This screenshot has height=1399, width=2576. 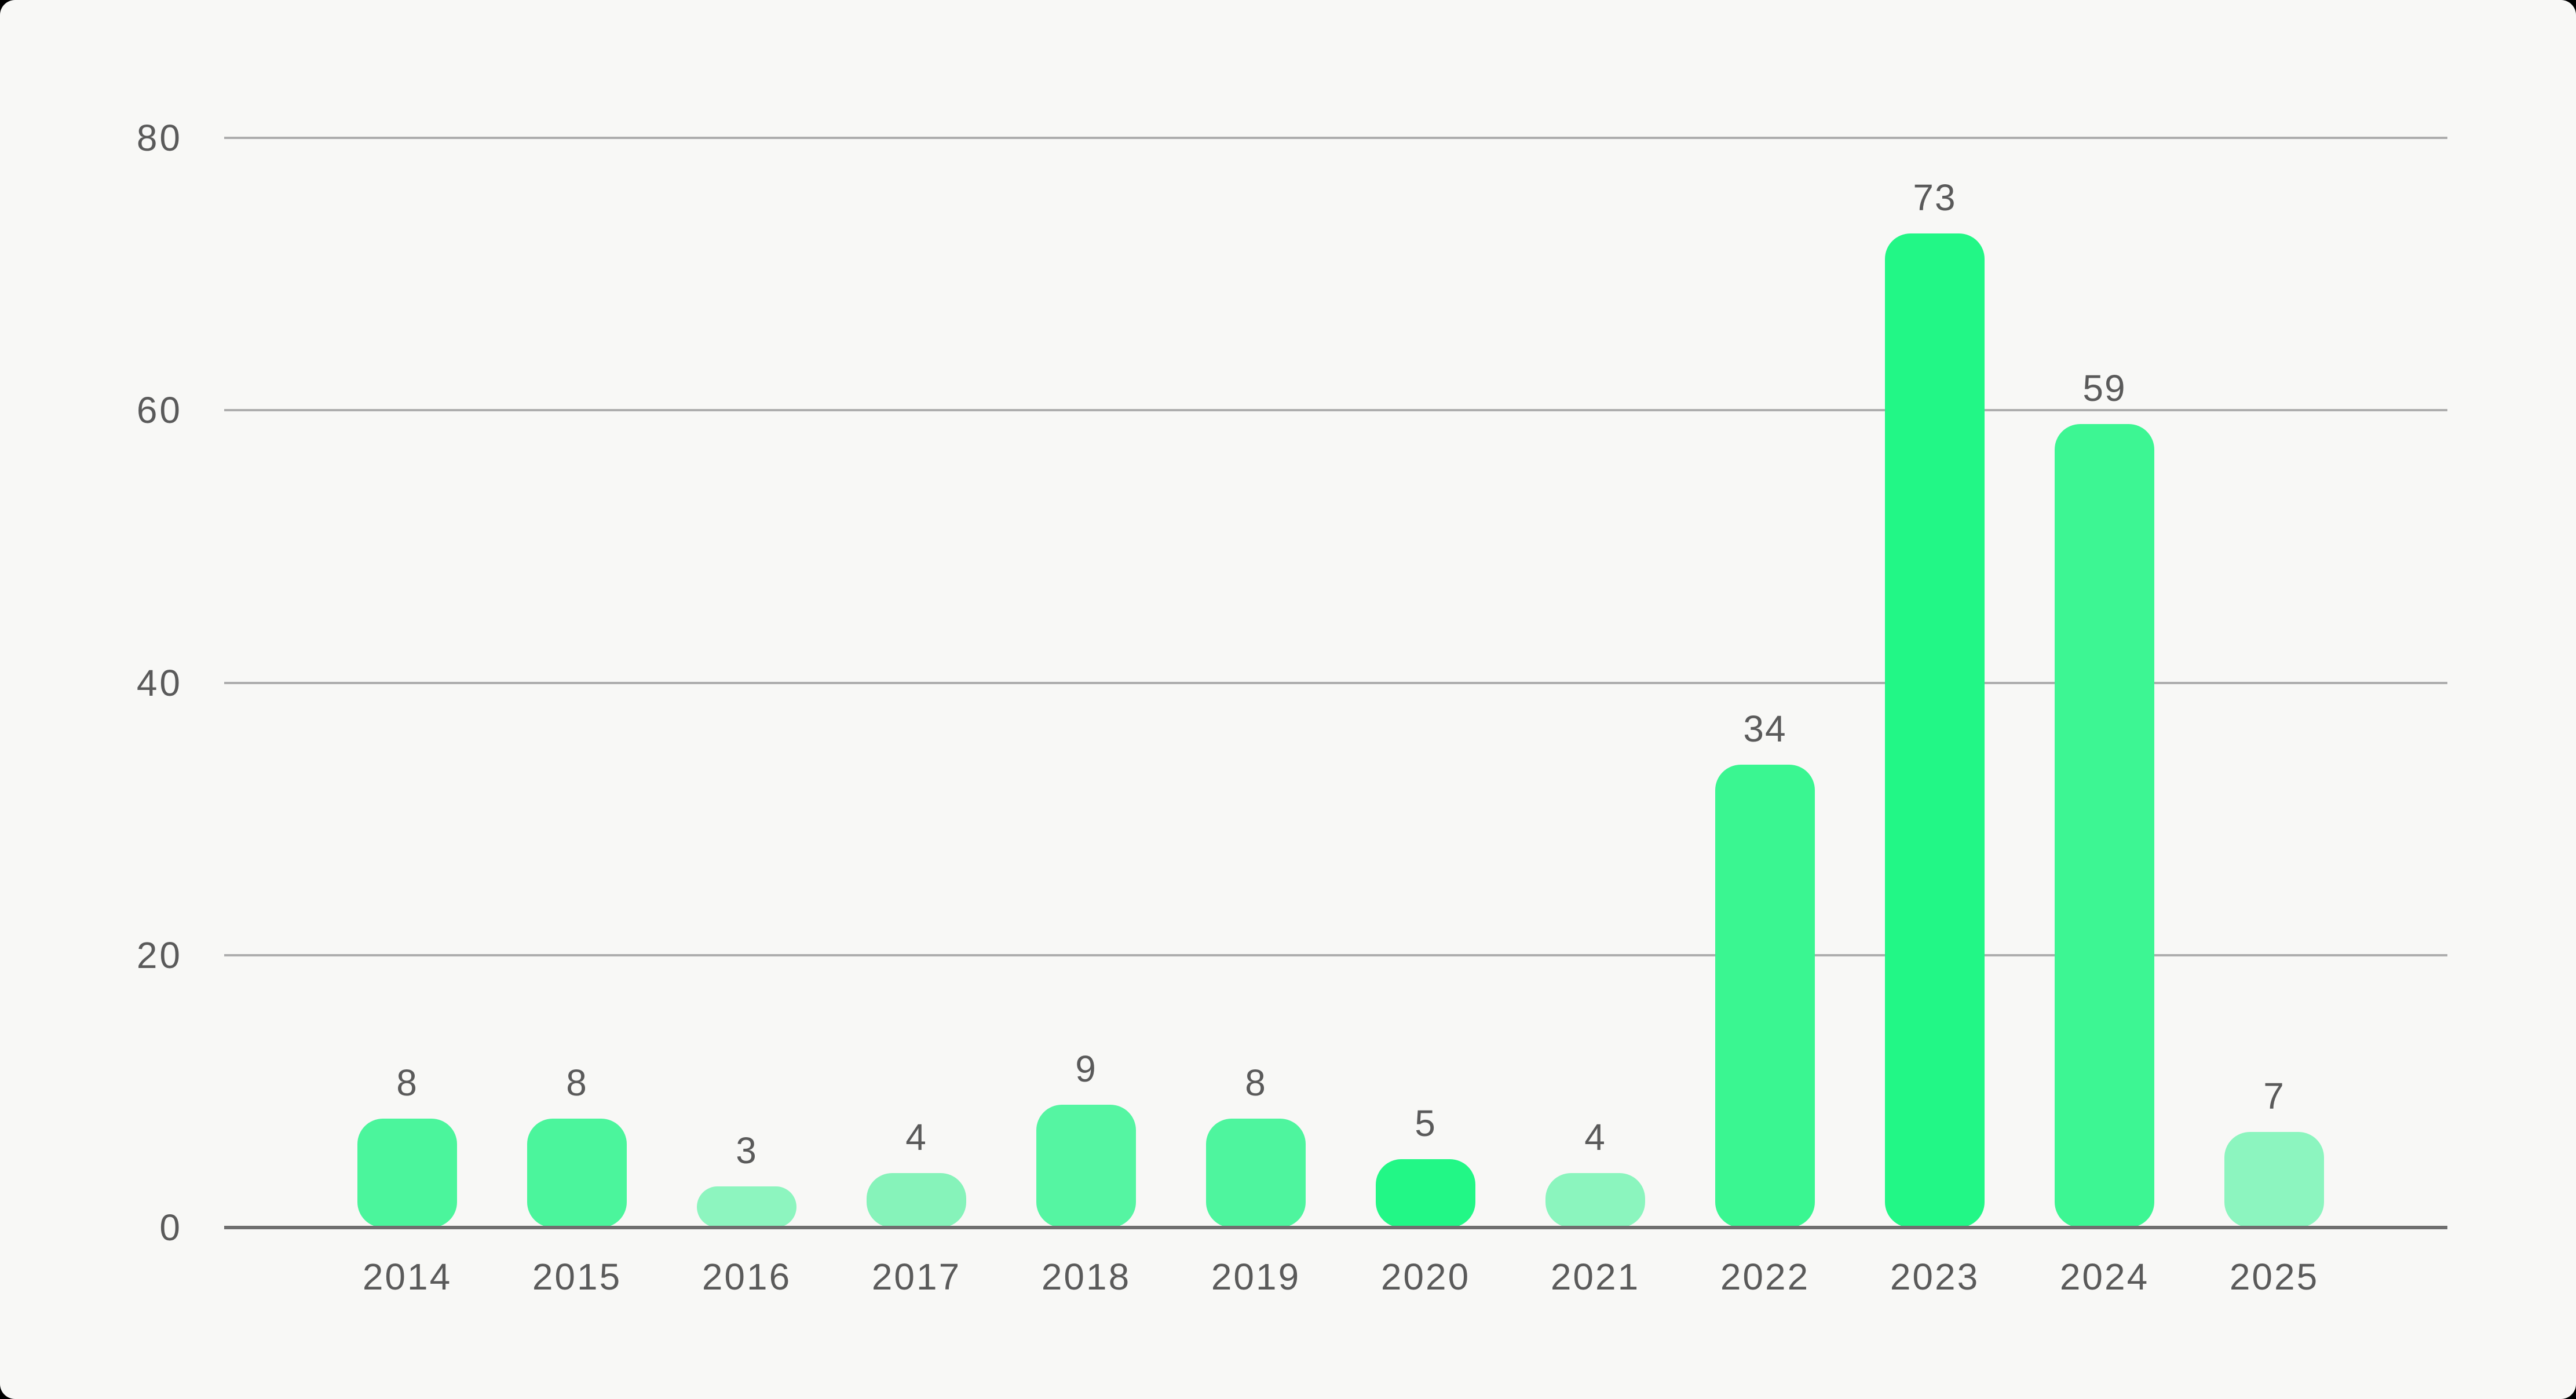 What do you see at coordinates (1595, 1200) in the screenshot?
I see `bar-2021` at bounding box center [1595, 1200].